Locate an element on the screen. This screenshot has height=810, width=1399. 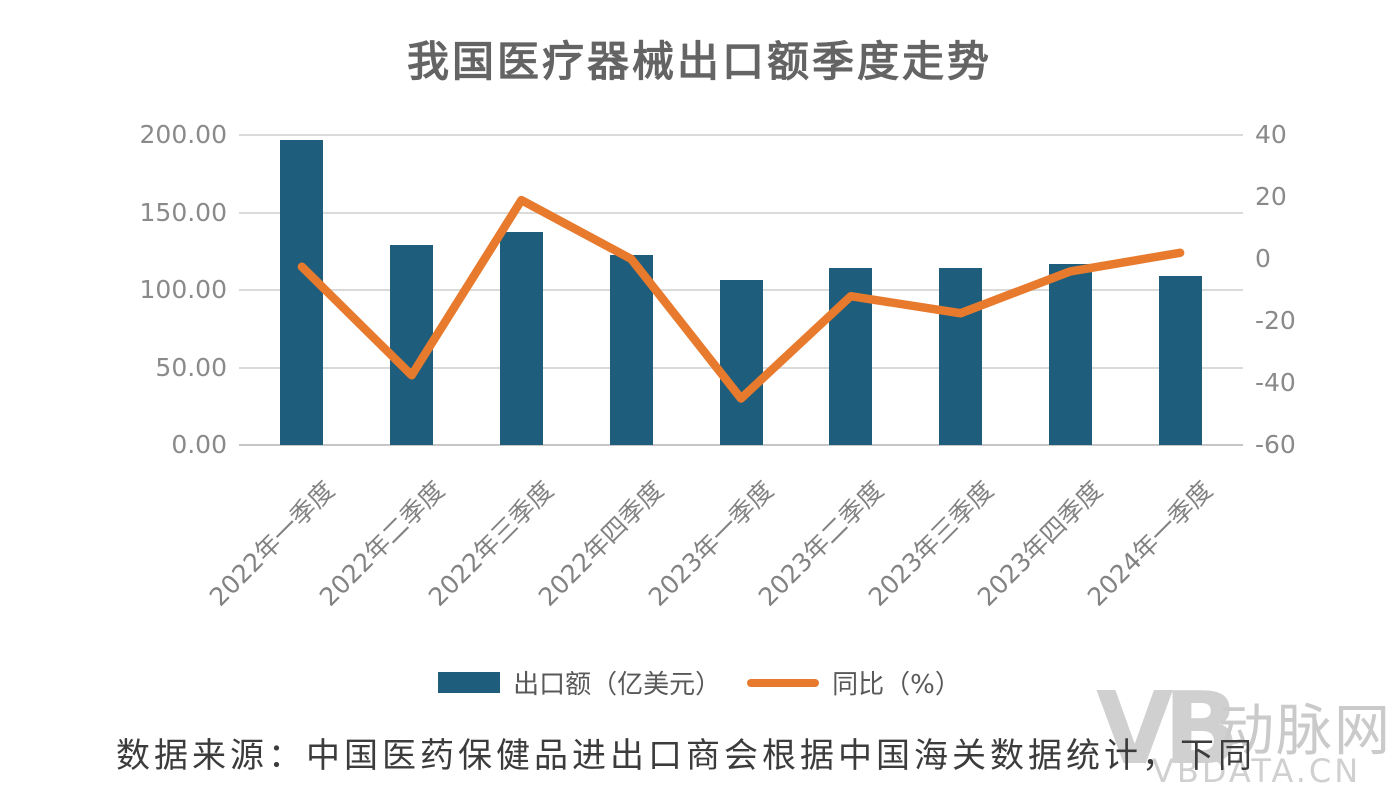
legend: 出口额（亿美元） 同比（%） is located at coordinates (699, 682).